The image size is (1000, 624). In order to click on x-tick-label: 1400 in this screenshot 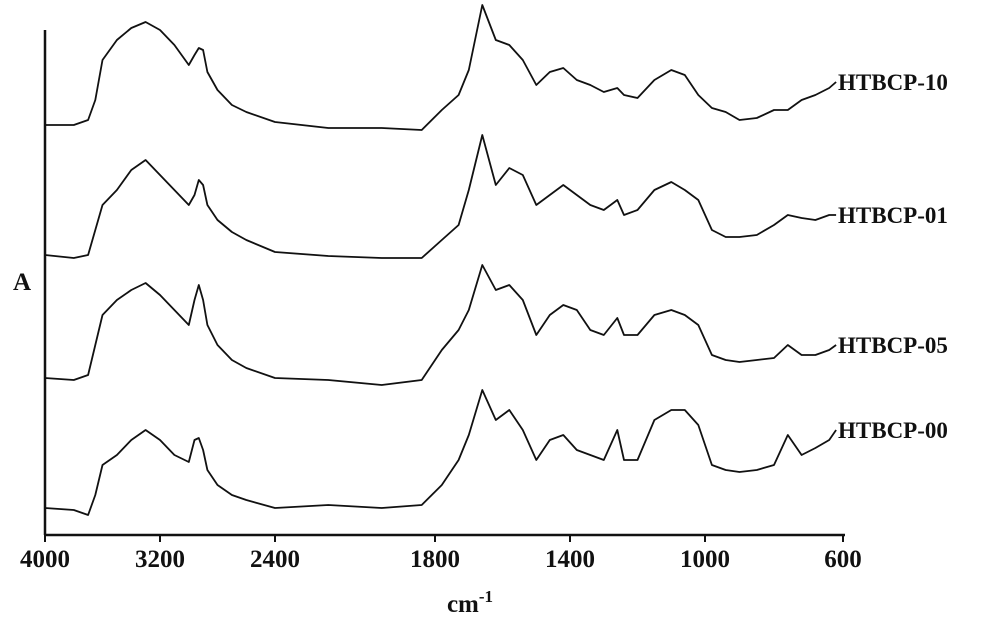, I will do `click(570, 559)`.